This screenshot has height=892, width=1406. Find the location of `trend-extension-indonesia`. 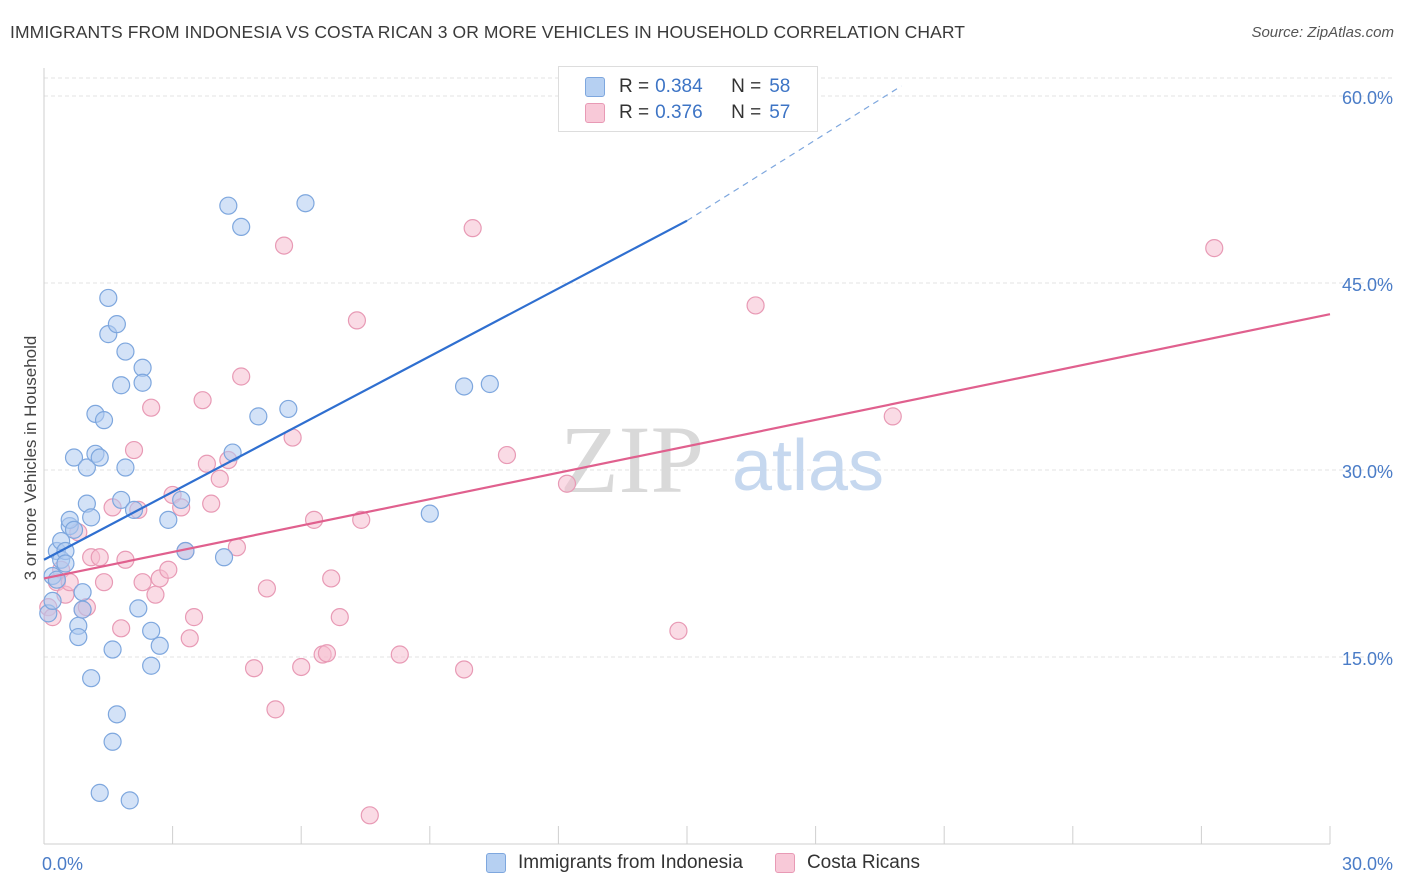

trend-extension-indonesia is located at coordinates (794, 153).